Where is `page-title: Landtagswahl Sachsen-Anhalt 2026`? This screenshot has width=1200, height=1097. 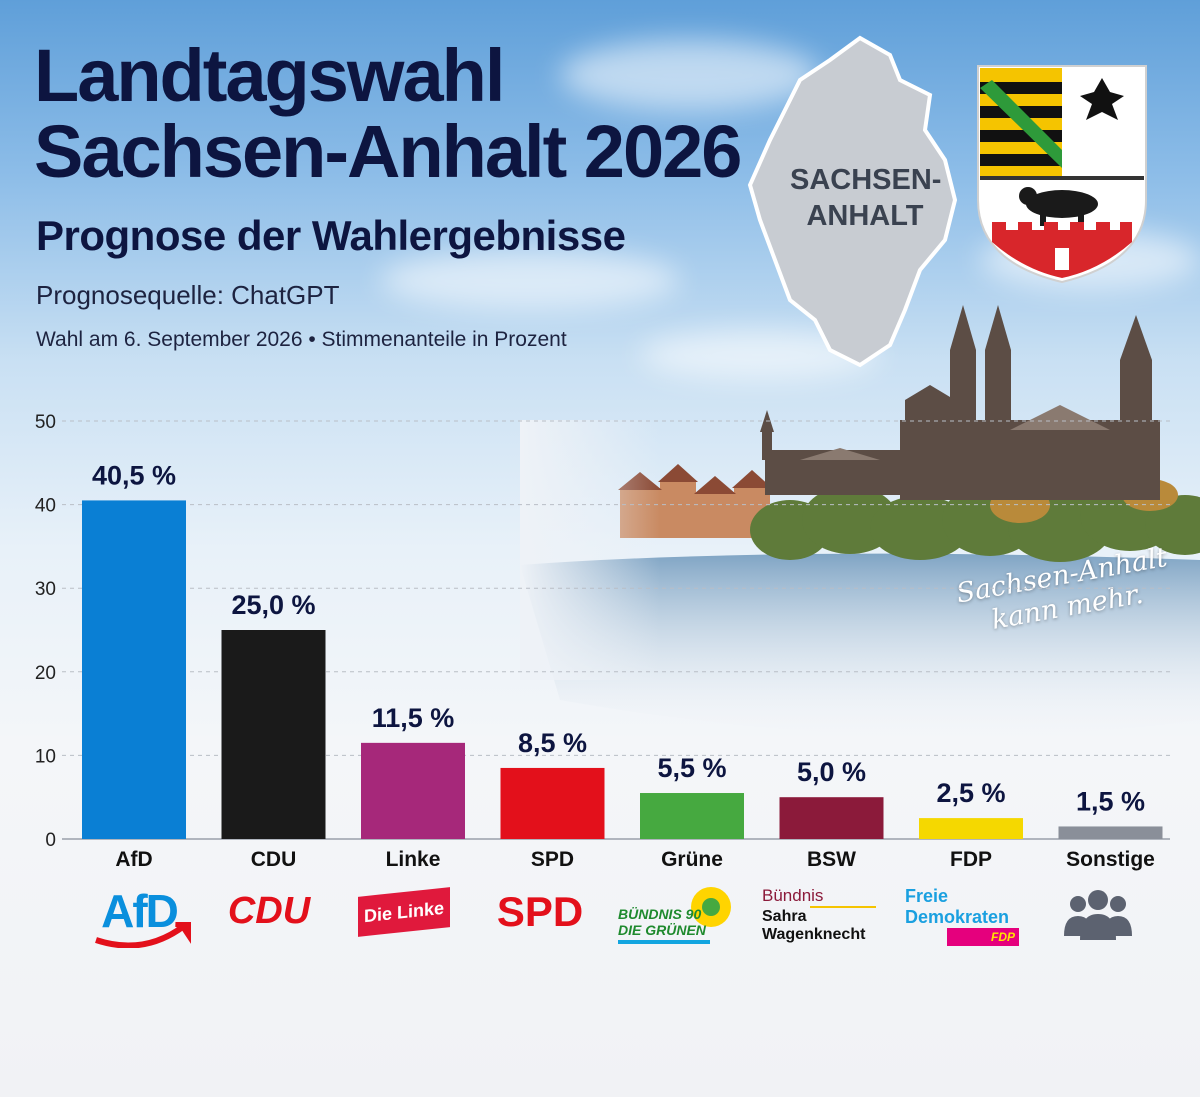
page-title: Landtagswahl Sachsen-Anhalt 2026 is located at coordinates (388, 113).